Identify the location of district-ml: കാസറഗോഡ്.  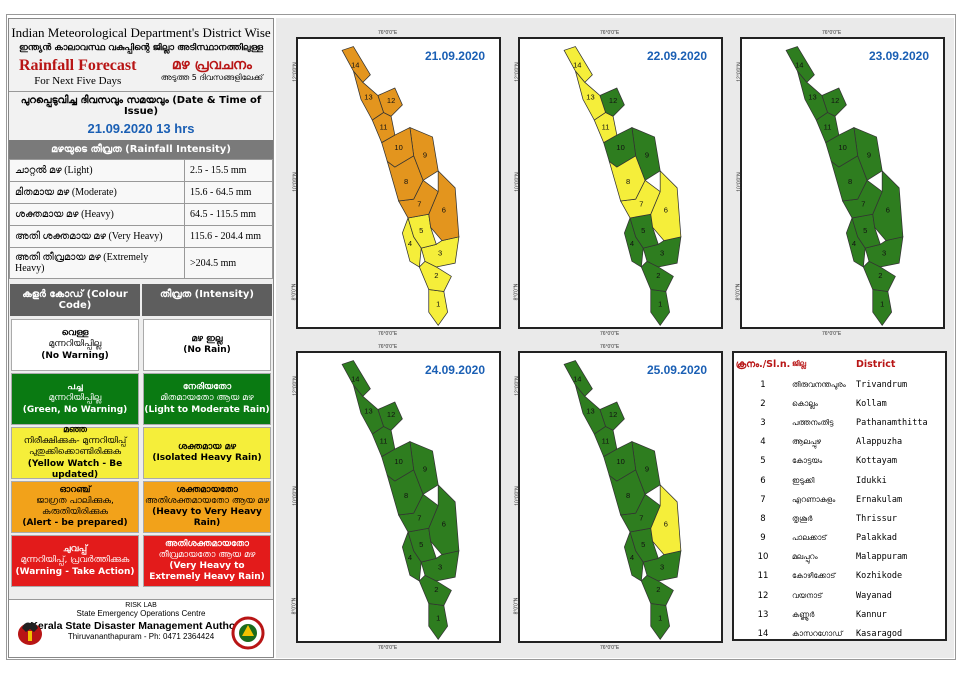
(817, 634).